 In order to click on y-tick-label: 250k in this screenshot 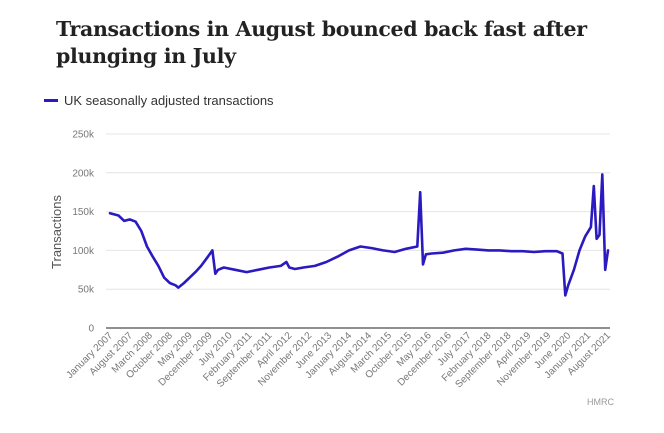, I will do `click(83, 135)`.